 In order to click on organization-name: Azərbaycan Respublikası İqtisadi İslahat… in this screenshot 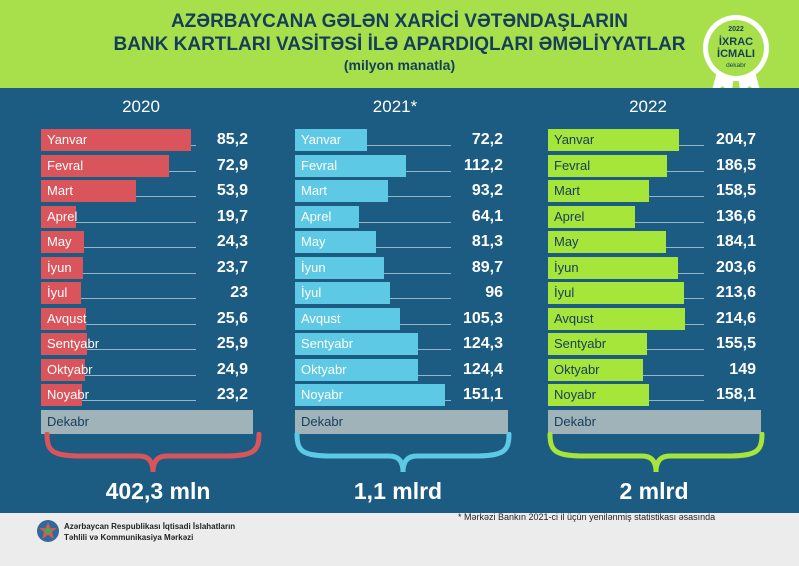, I will do `click(149, 532)`.